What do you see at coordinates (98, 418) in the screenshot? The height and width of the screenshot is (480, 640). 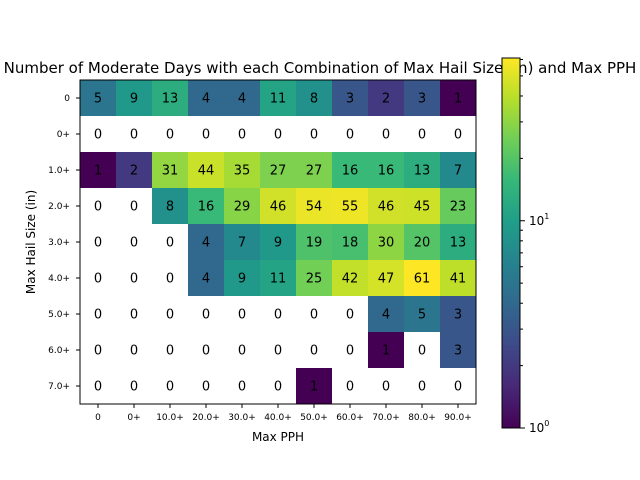 I see `x-tick-label: 0` at bounding box center [98, 418].